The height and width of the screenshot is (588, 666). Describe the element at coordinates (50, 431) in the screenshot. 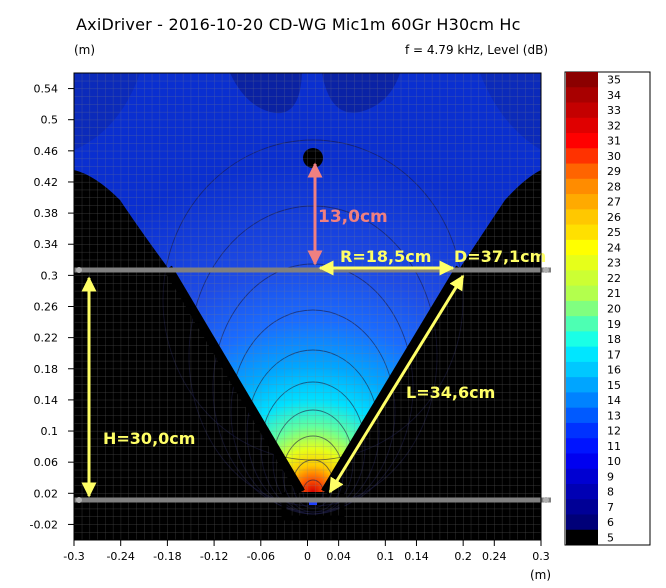

I see `y-tick-label: 0.1` at that location.